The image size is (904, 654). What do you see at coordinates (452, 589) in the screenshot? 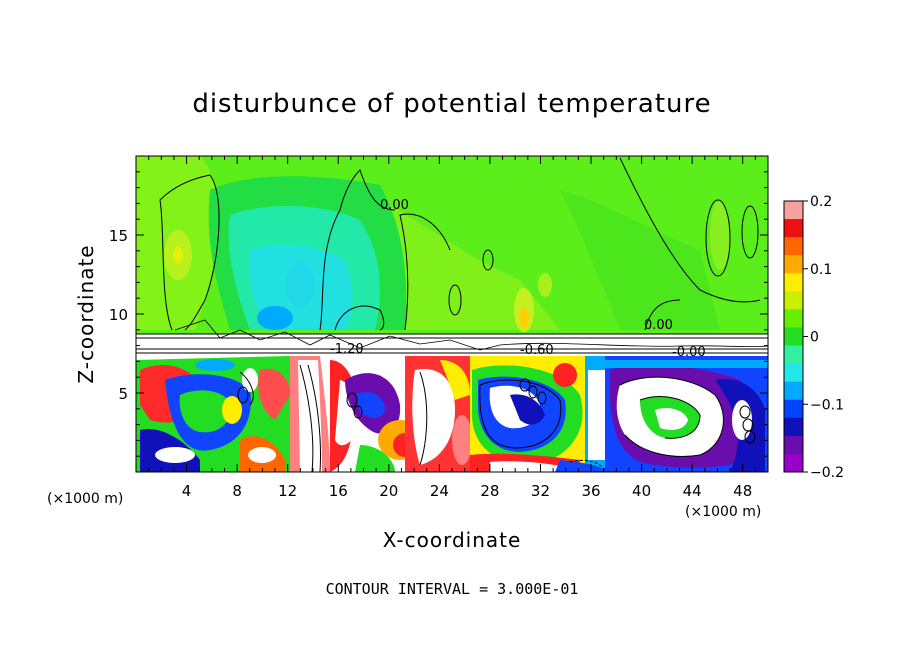
I see `contour-interval-note: CONTOUR INTERVAL = 3.000E-01` at bounding box center [452, 589].